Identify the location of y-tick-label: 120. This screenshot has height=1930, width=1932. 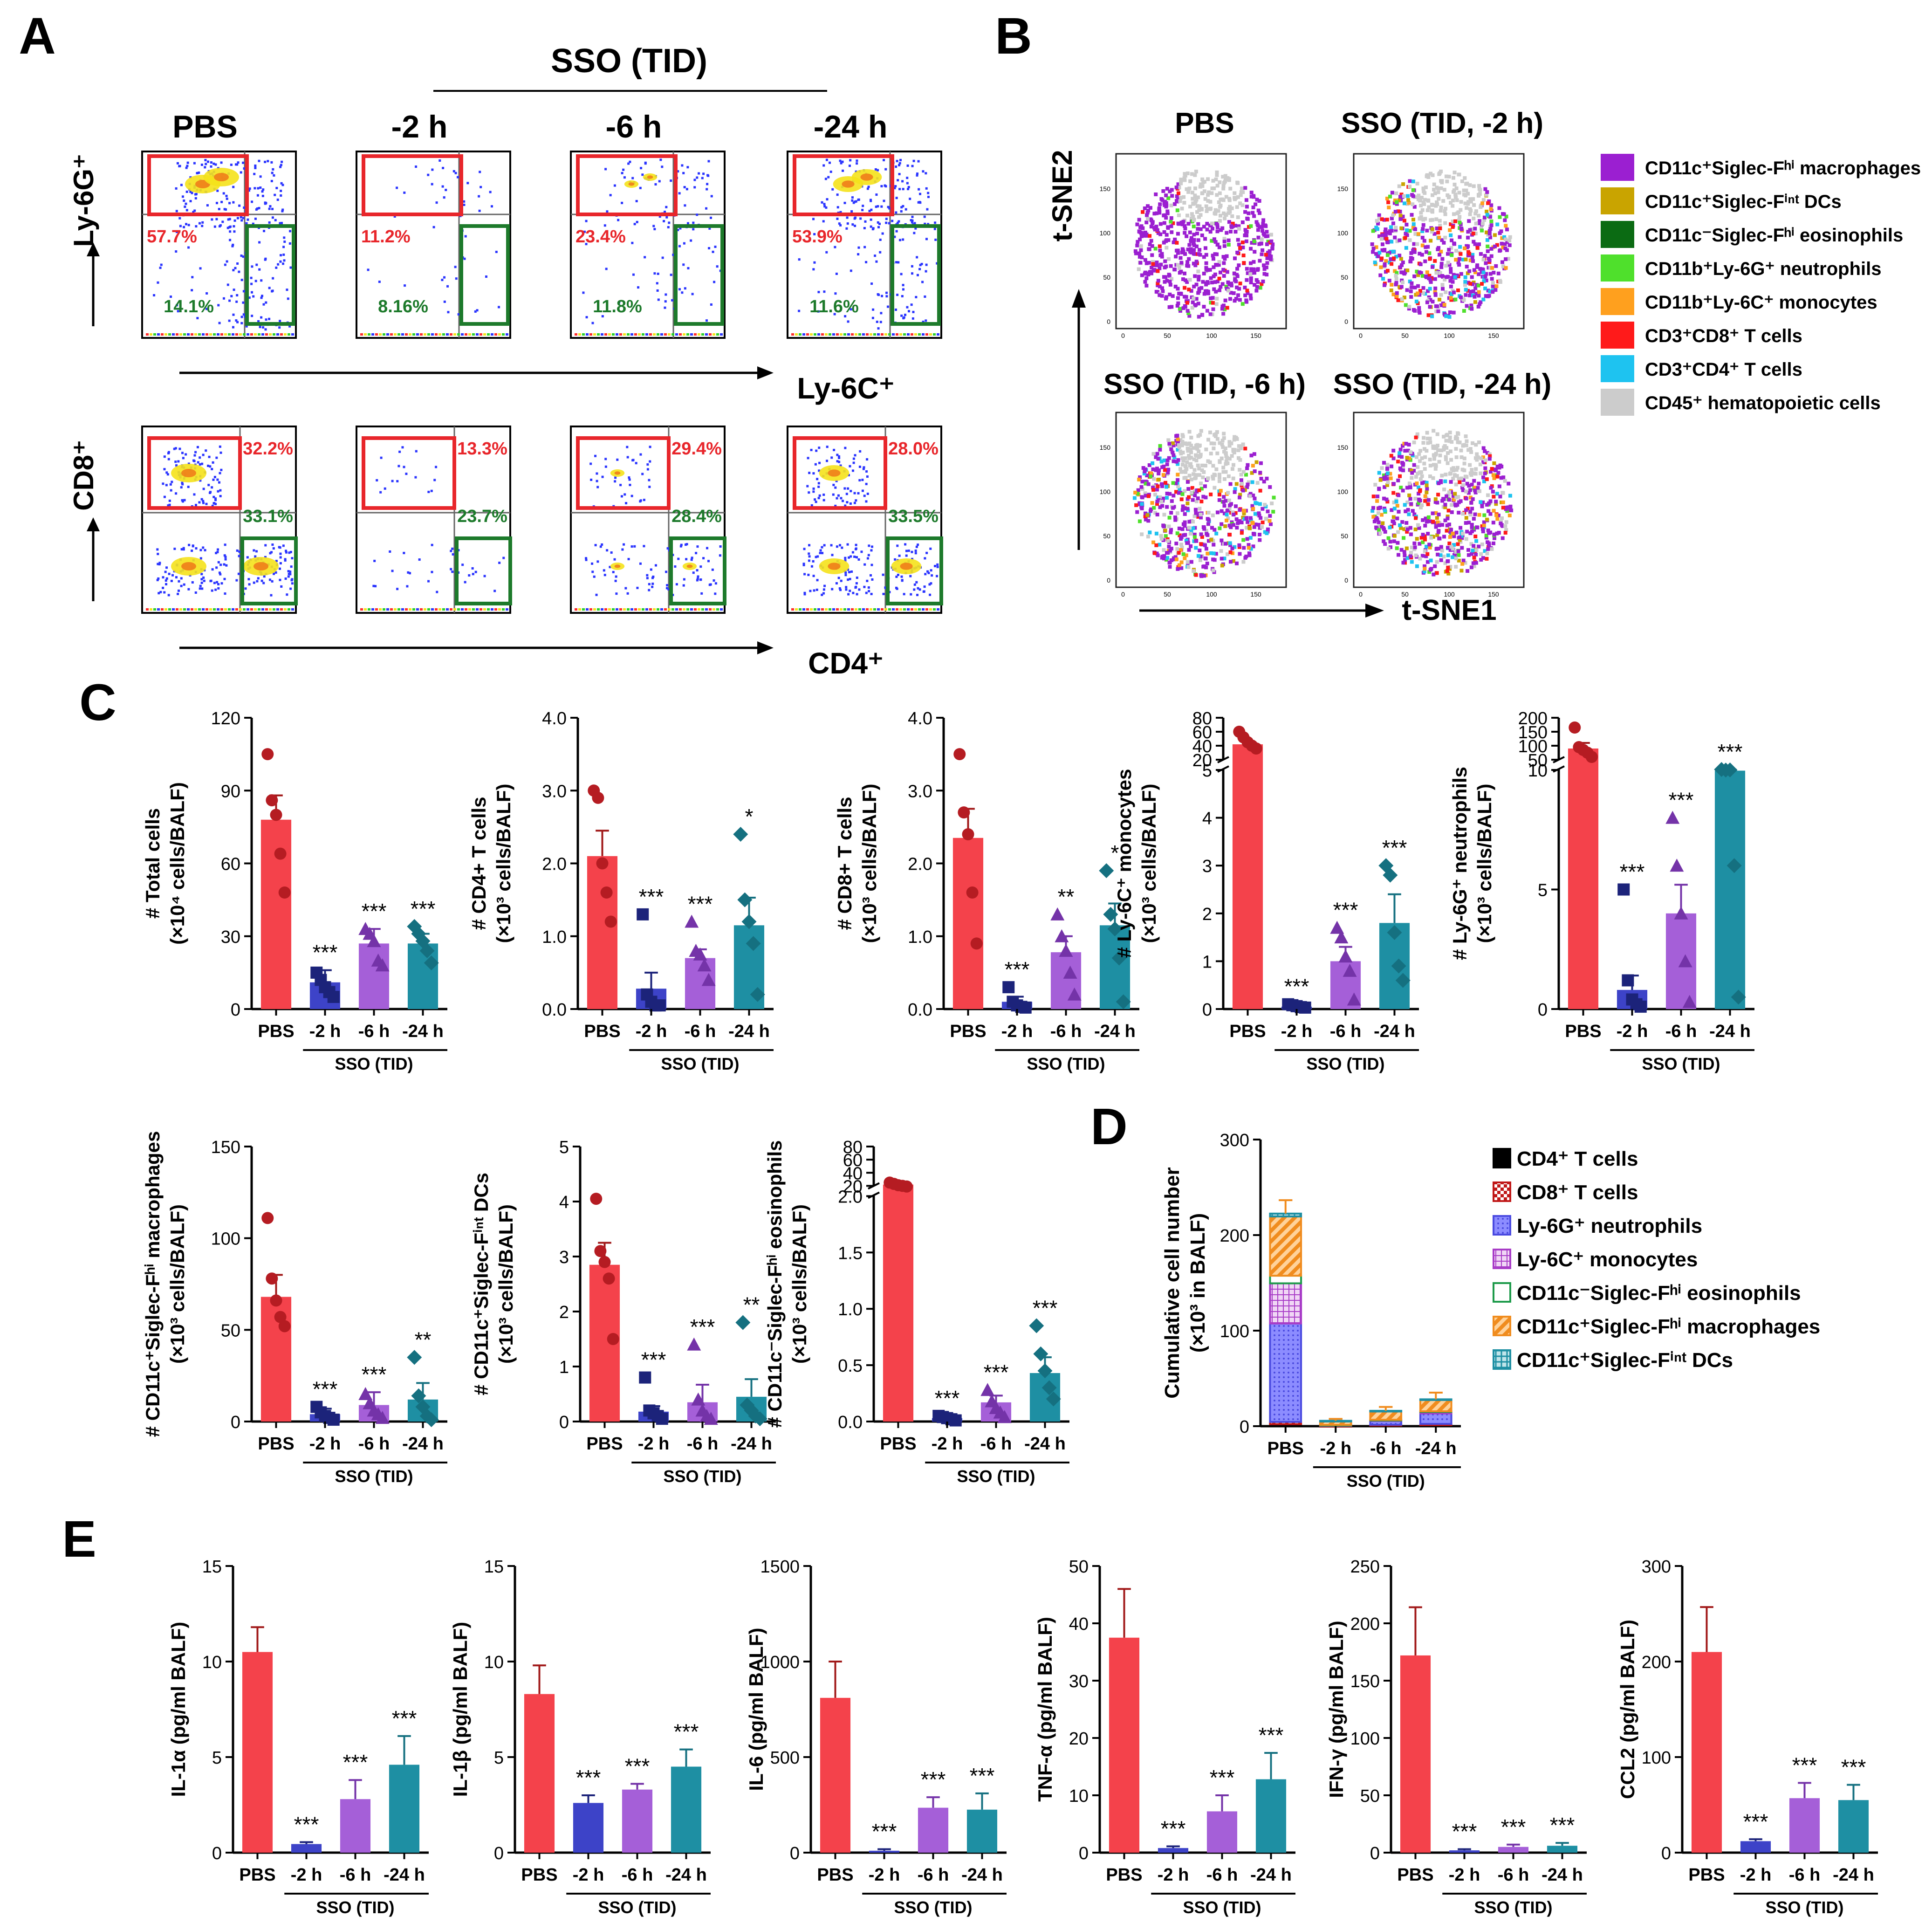
(225, 718).